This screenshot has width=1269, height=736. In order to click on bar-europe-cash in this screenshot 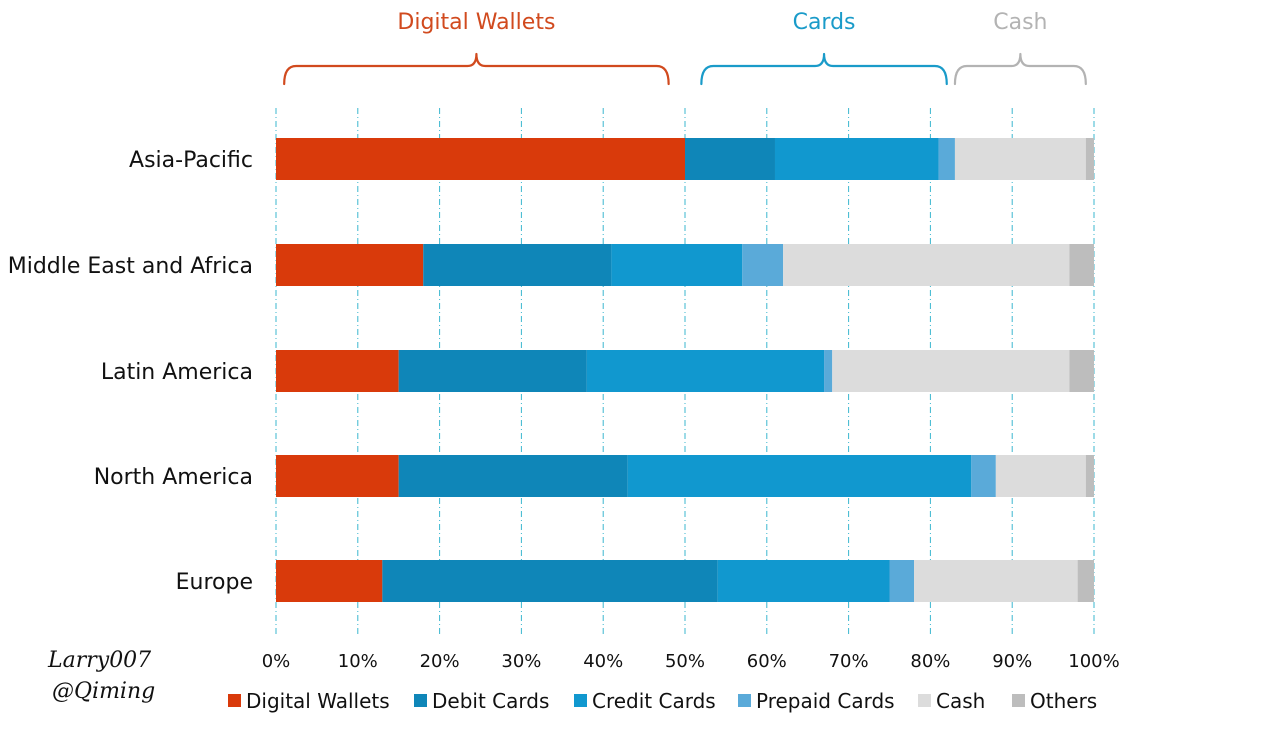, I will do `click(996, 581)`.